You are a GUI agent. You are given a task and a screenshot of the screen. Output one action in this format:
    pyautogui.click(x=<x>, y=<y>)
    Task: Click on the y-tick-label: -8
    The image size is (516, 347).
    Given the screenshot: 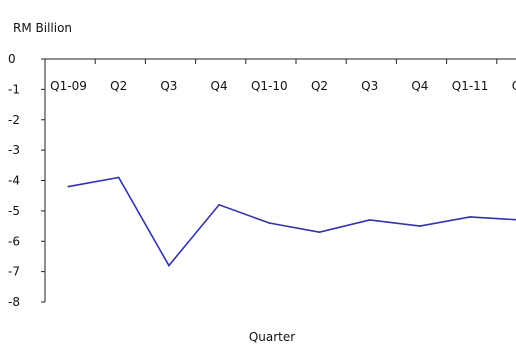 What is the action you would take?
    pyautogui.click(x=14, y=302)
    